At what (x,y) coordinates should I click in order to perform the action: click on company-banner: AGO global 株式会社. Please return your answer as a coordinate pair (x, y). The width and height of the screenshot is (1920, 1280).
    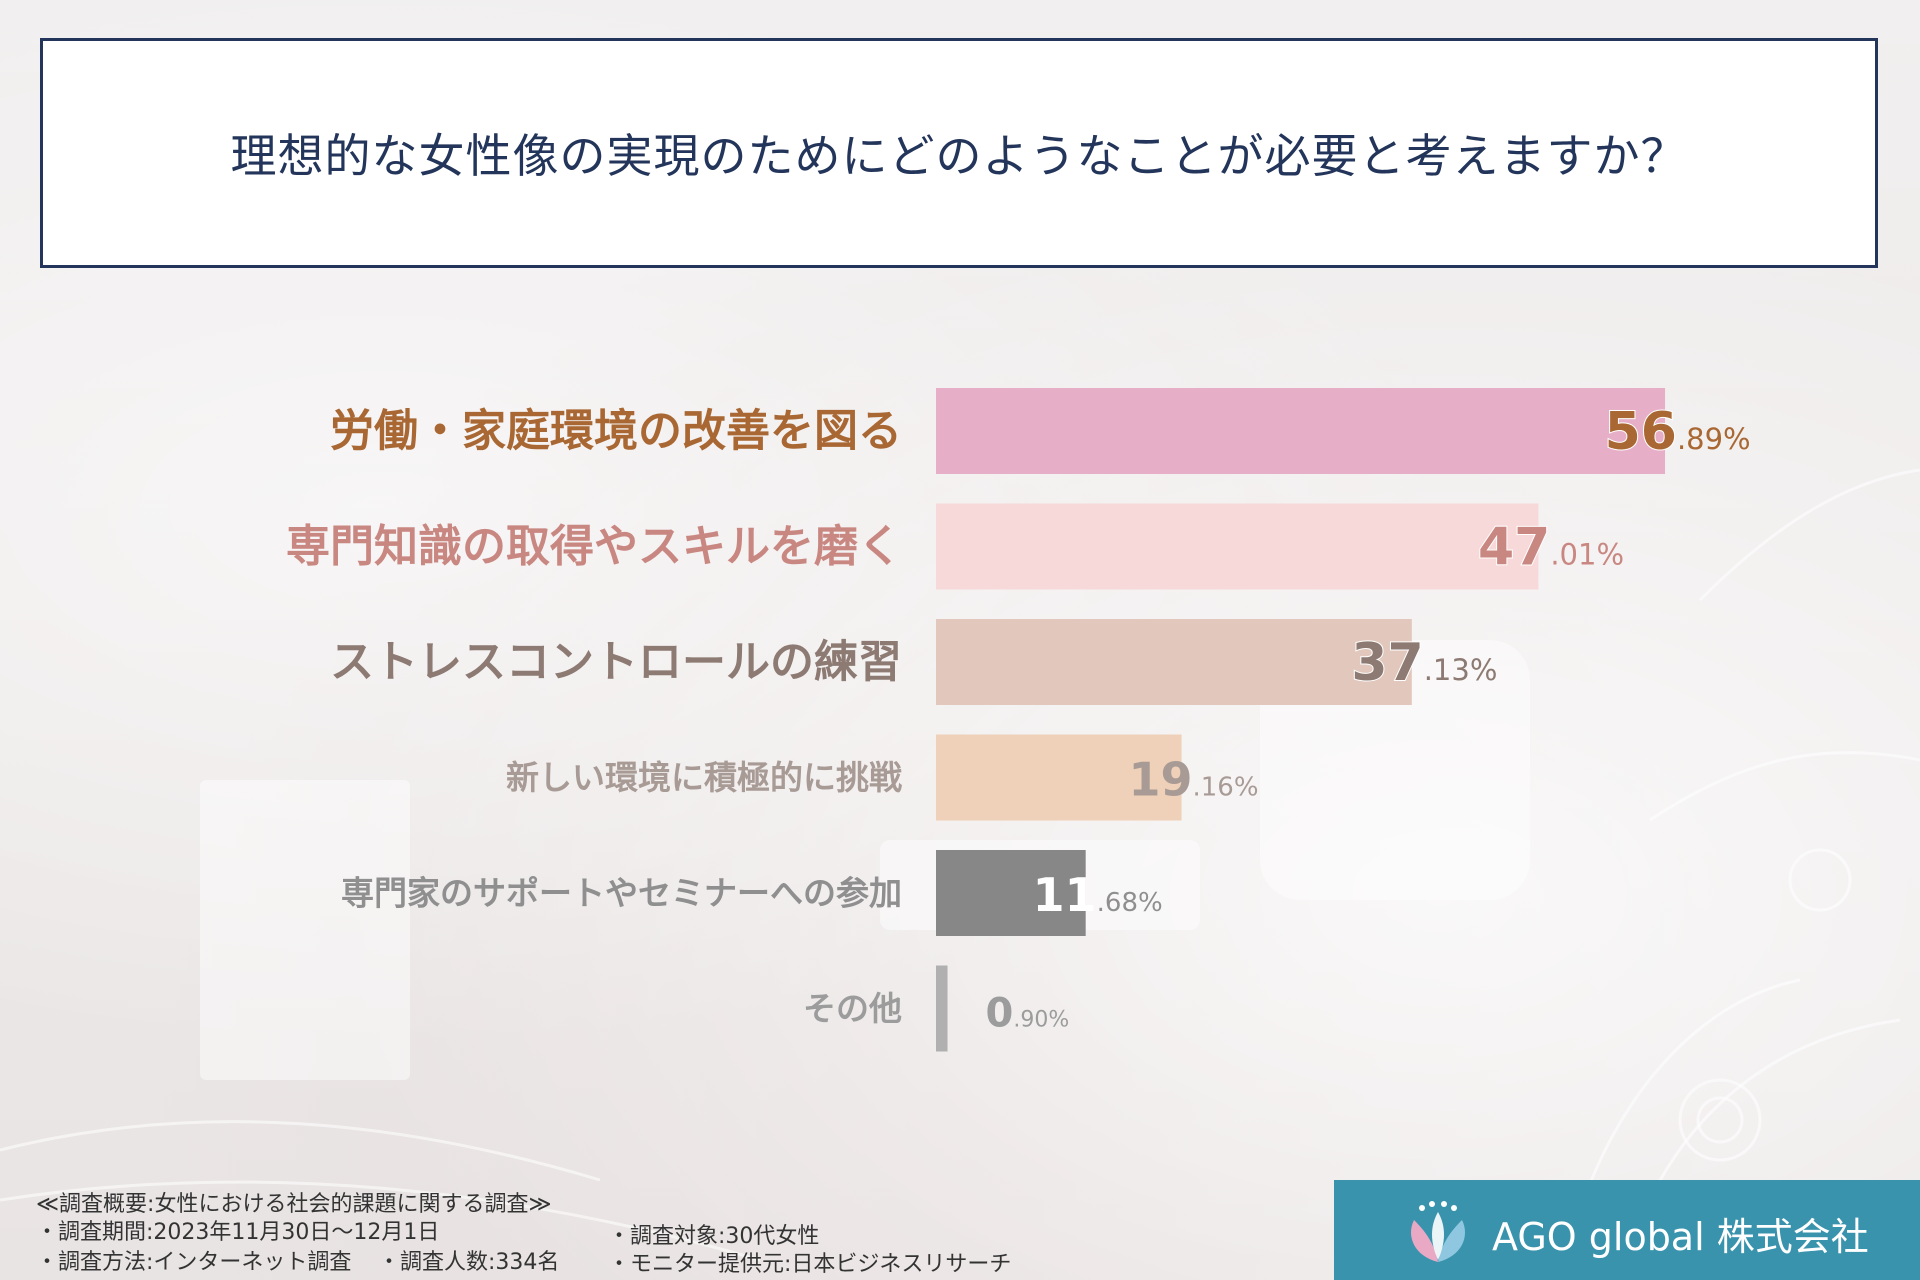
    Looking at the image, I should click on (1627, 1230).